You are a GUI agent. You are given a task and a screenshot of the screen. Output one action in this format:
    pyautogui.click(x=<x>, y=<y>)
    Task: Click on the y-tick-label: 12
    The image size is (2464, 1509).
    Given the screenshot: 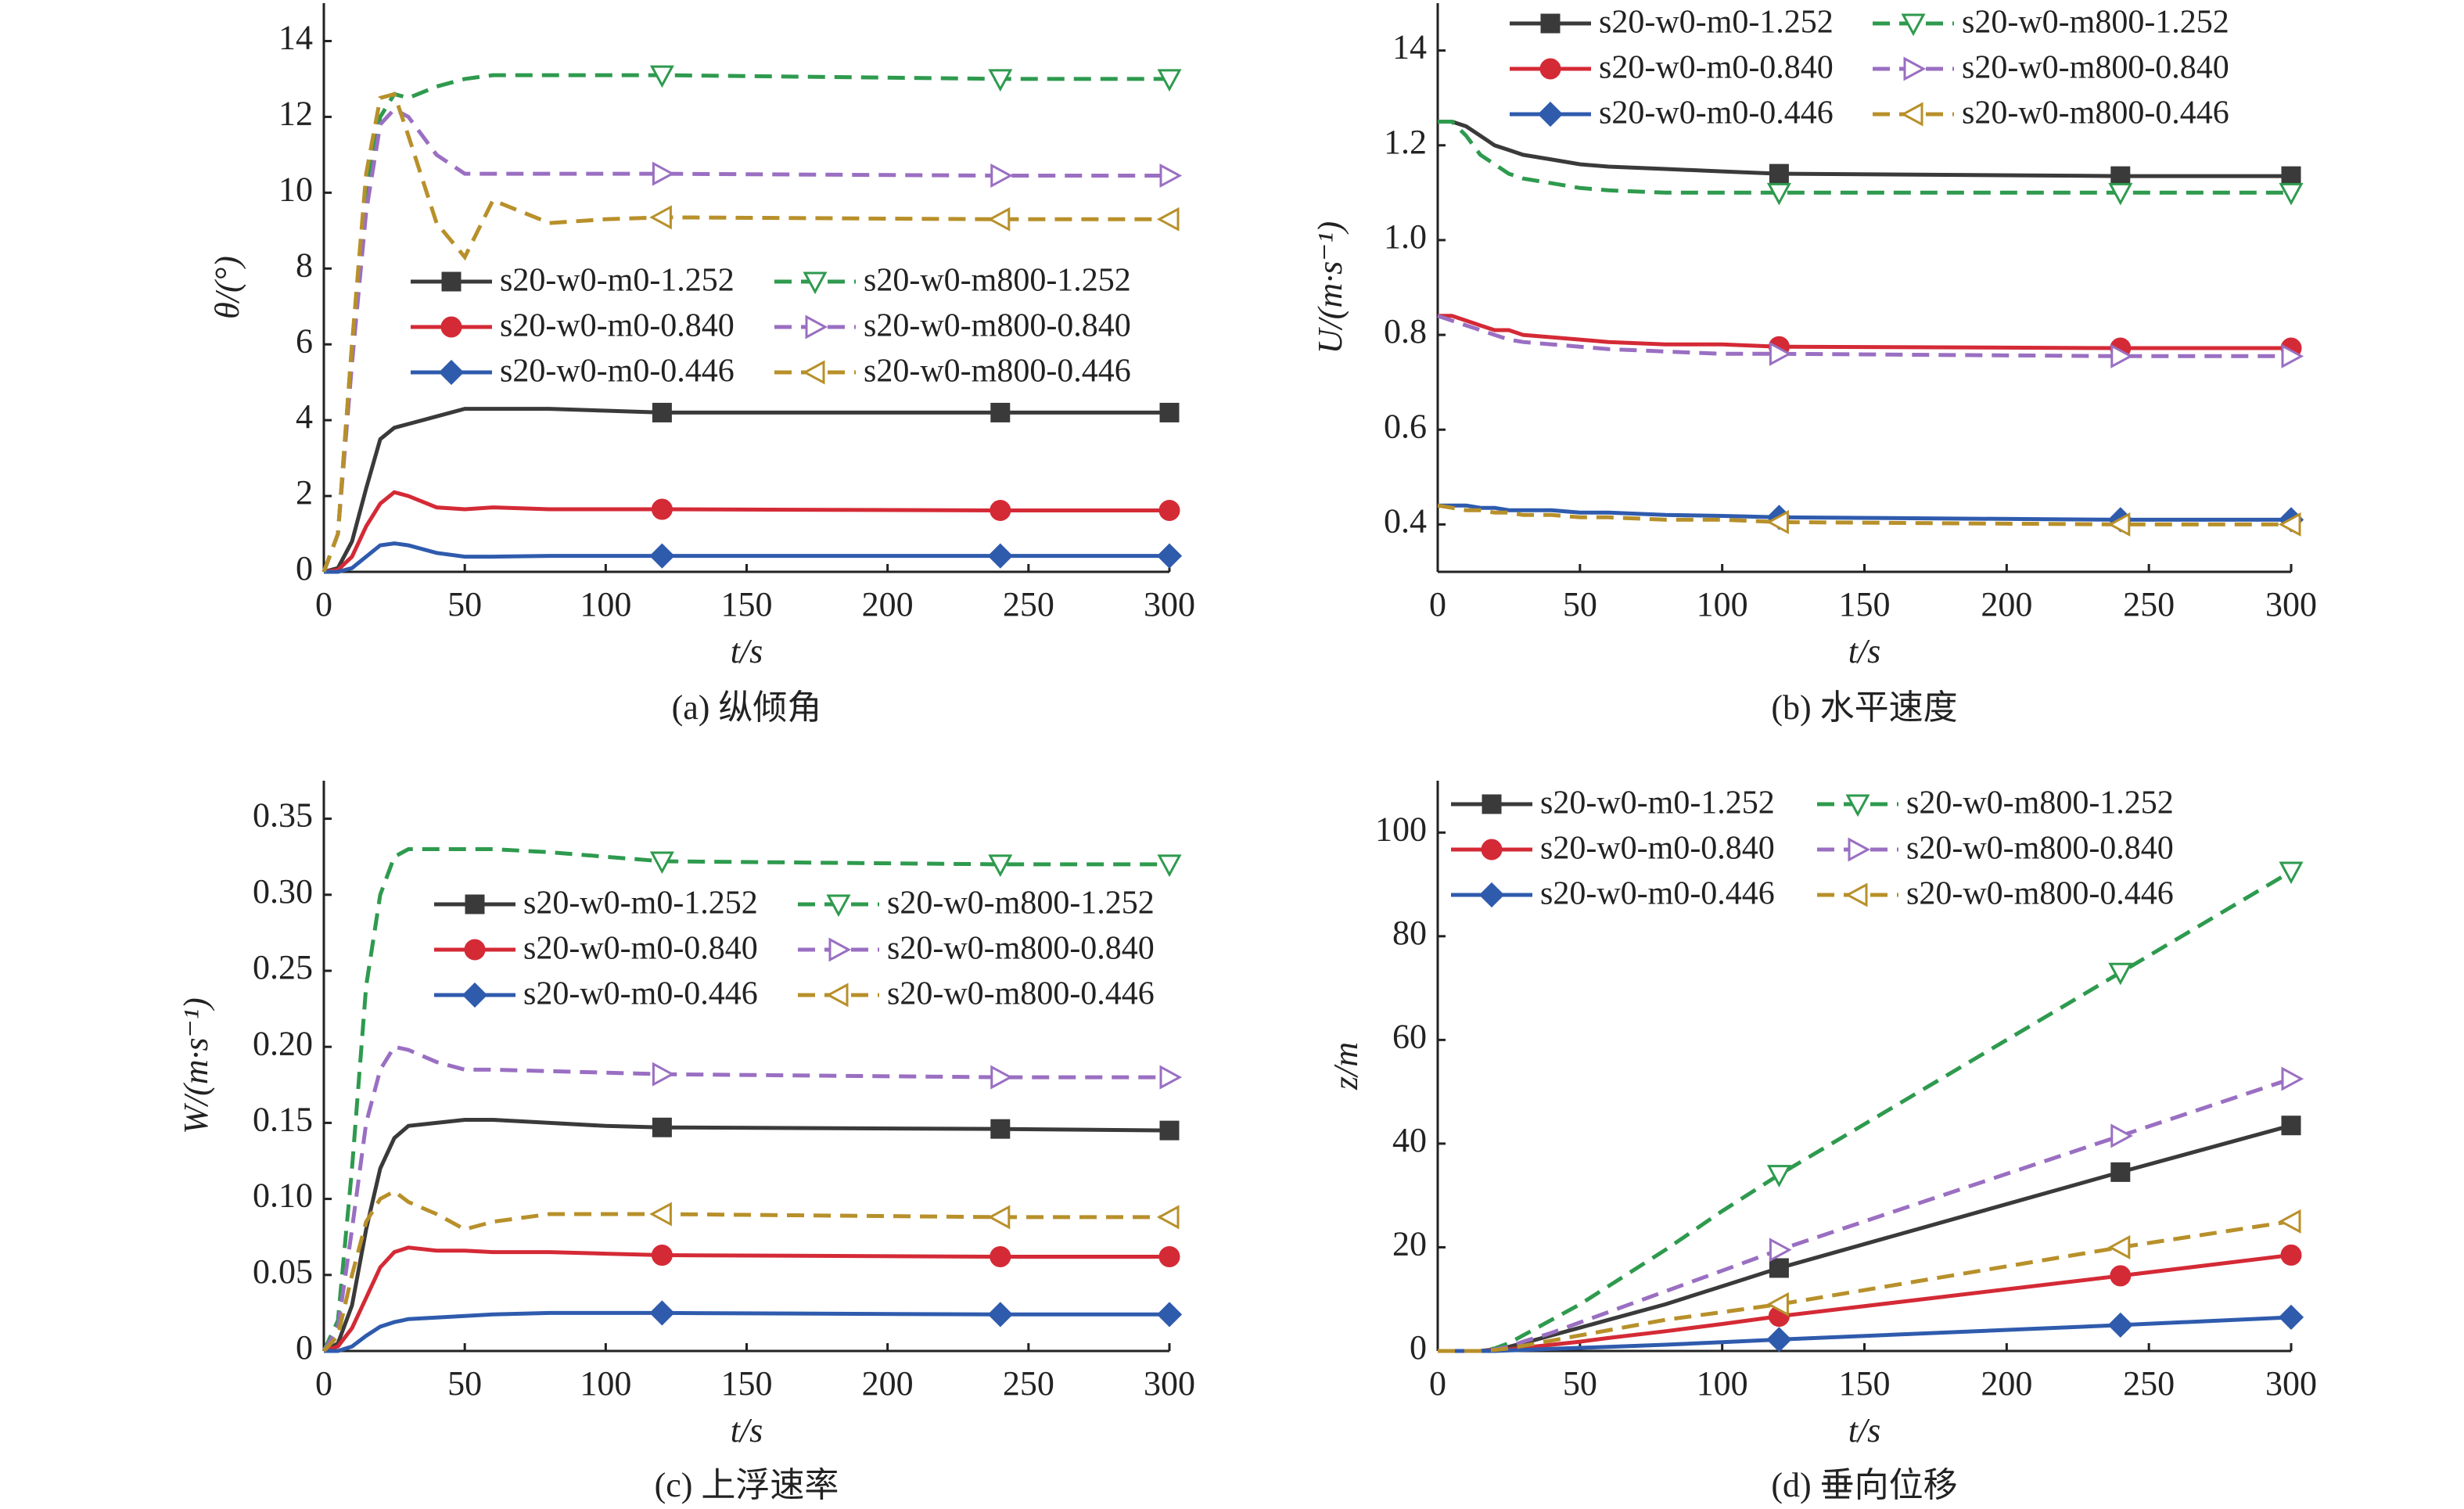 What is the action you would take?
    pyautogui.click(x=295, y=113)
    